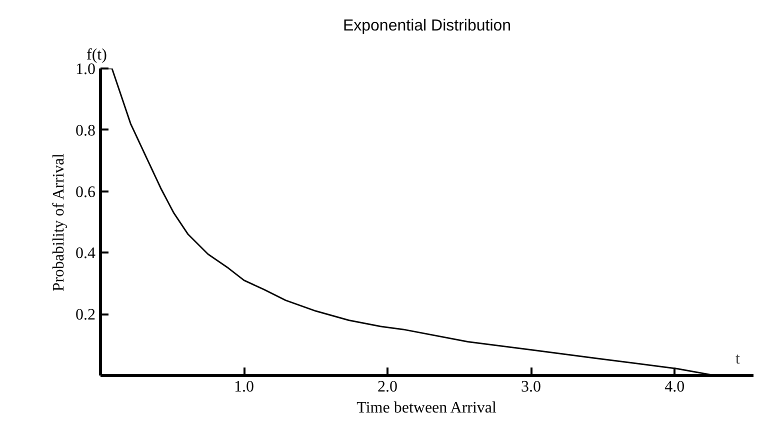 The image size is (773, 425). I want to click on x-tick-label: 2.0, so click(388, 387).